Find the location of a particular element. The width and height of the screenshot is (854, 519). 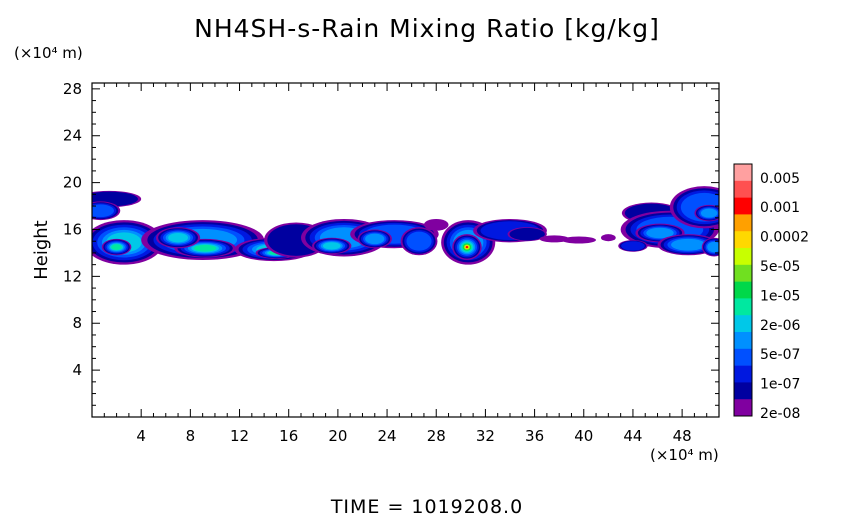

colorbar-label: 2e-08 is located at coordinates (780, 414).